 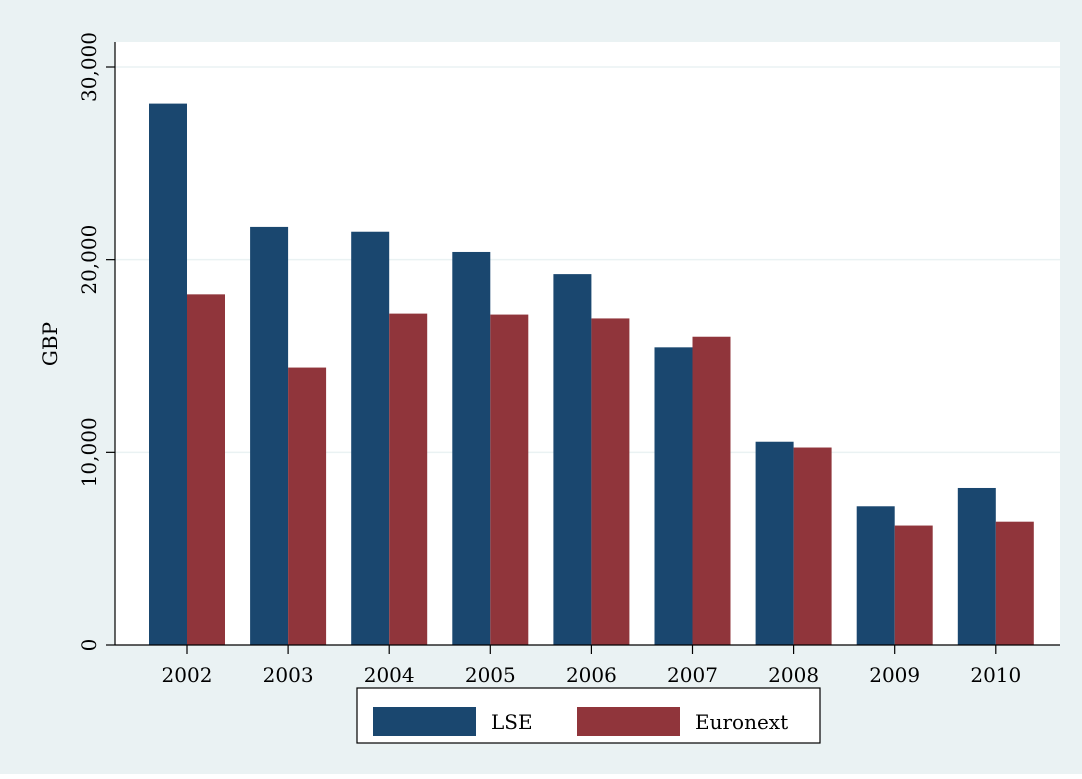 I want to click on y-tick-label: 0, so click(x=89, y=645).